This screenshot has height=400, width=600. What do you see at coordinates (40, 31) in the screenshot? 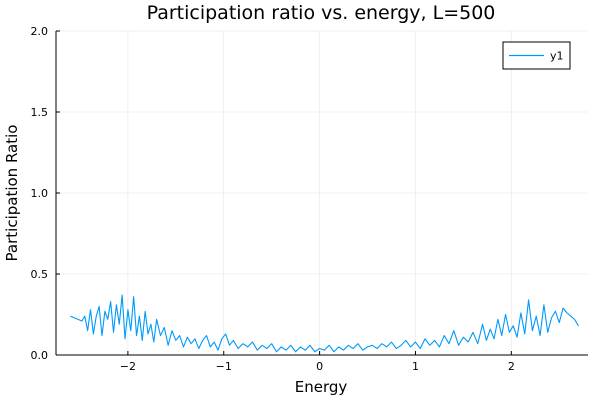
I see `y-tick-label: 2.0` at bounding box center [40, 31].